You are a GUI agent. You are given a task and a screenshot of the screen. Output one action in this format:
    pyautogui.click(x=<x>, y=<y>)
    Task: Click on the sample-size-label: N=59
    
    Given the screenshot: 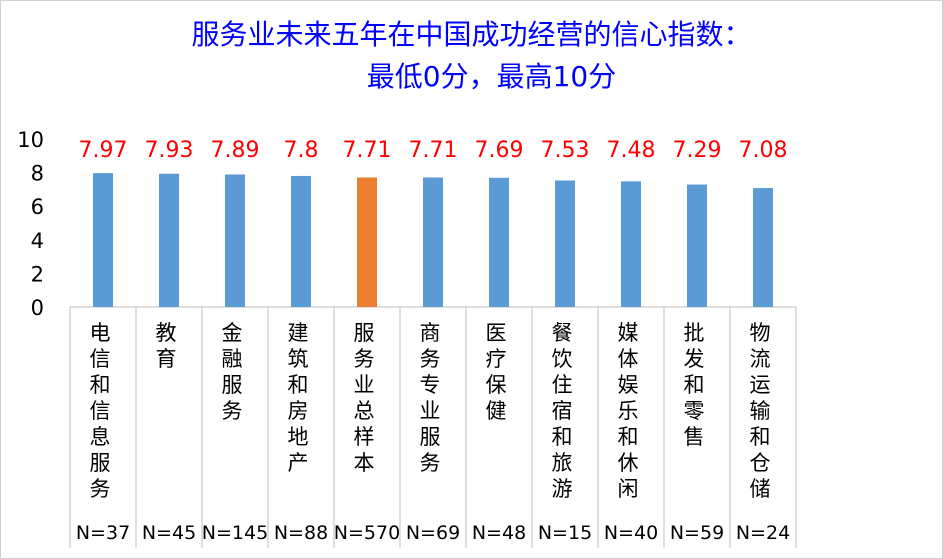 What is the action you would take?
    pyautogui.click(x=697, y=533)
    